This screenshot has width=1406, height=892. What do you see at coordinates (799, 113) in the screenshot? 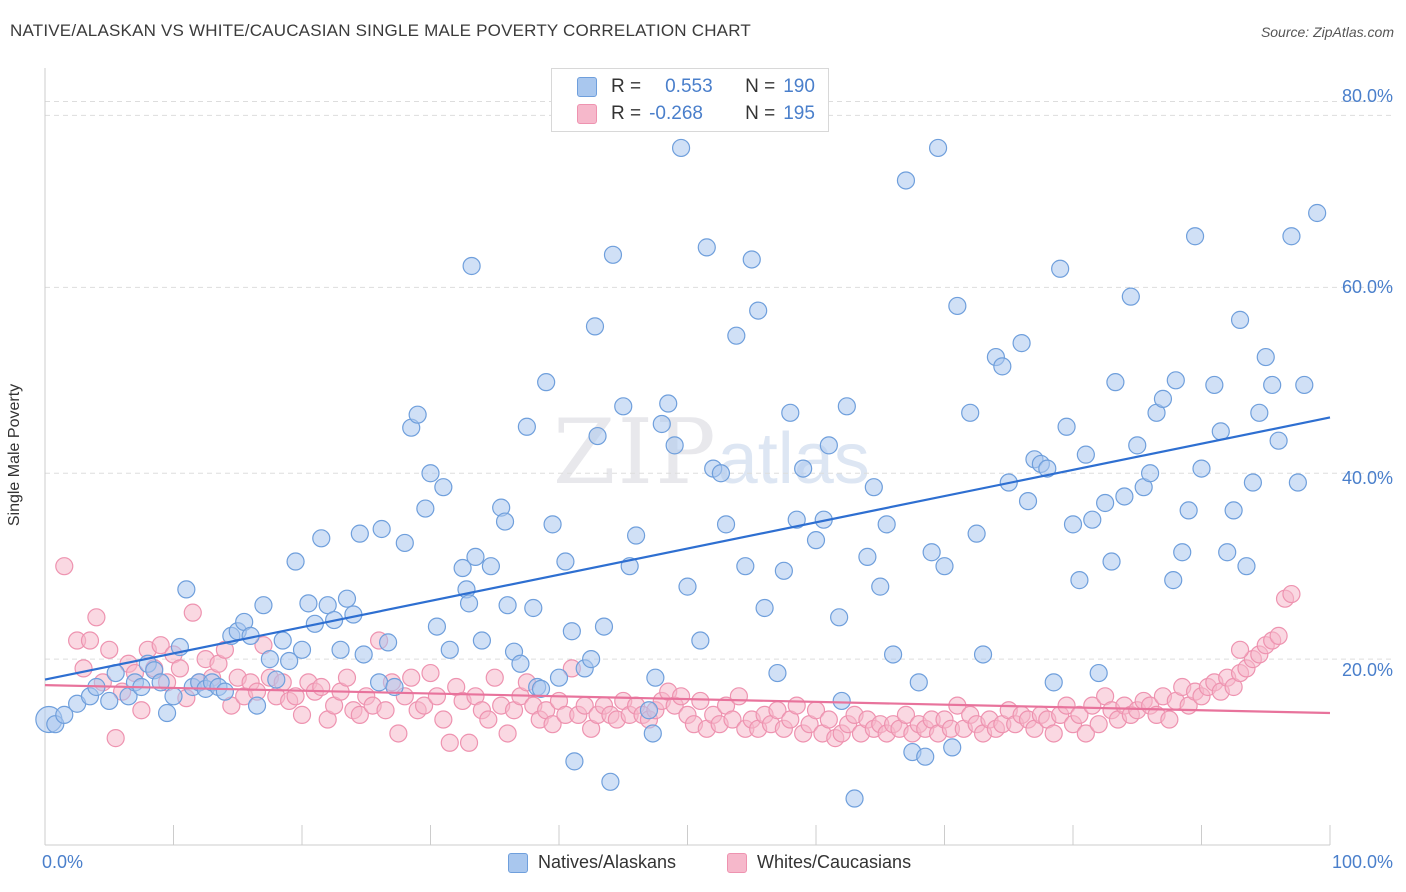
I see `n-value: 195` at bounding box center [799, 113].